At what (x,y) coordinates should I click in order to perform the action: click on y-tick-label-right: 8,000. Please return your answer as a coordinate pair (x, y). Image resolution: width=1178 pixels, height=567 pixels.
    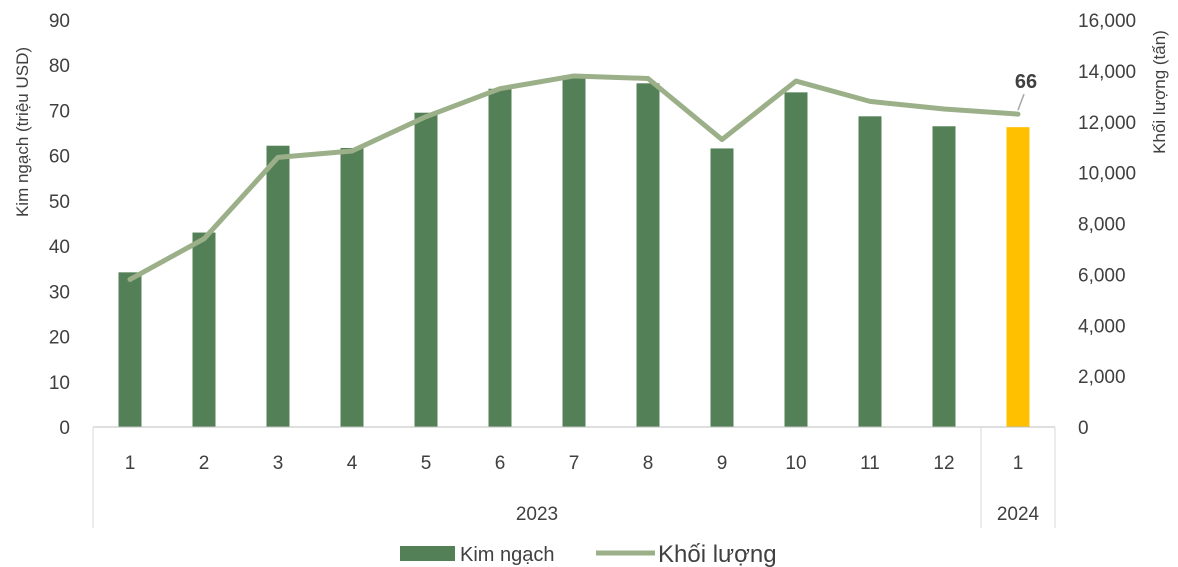
    Looking at the image, I should click on (1102, 225).